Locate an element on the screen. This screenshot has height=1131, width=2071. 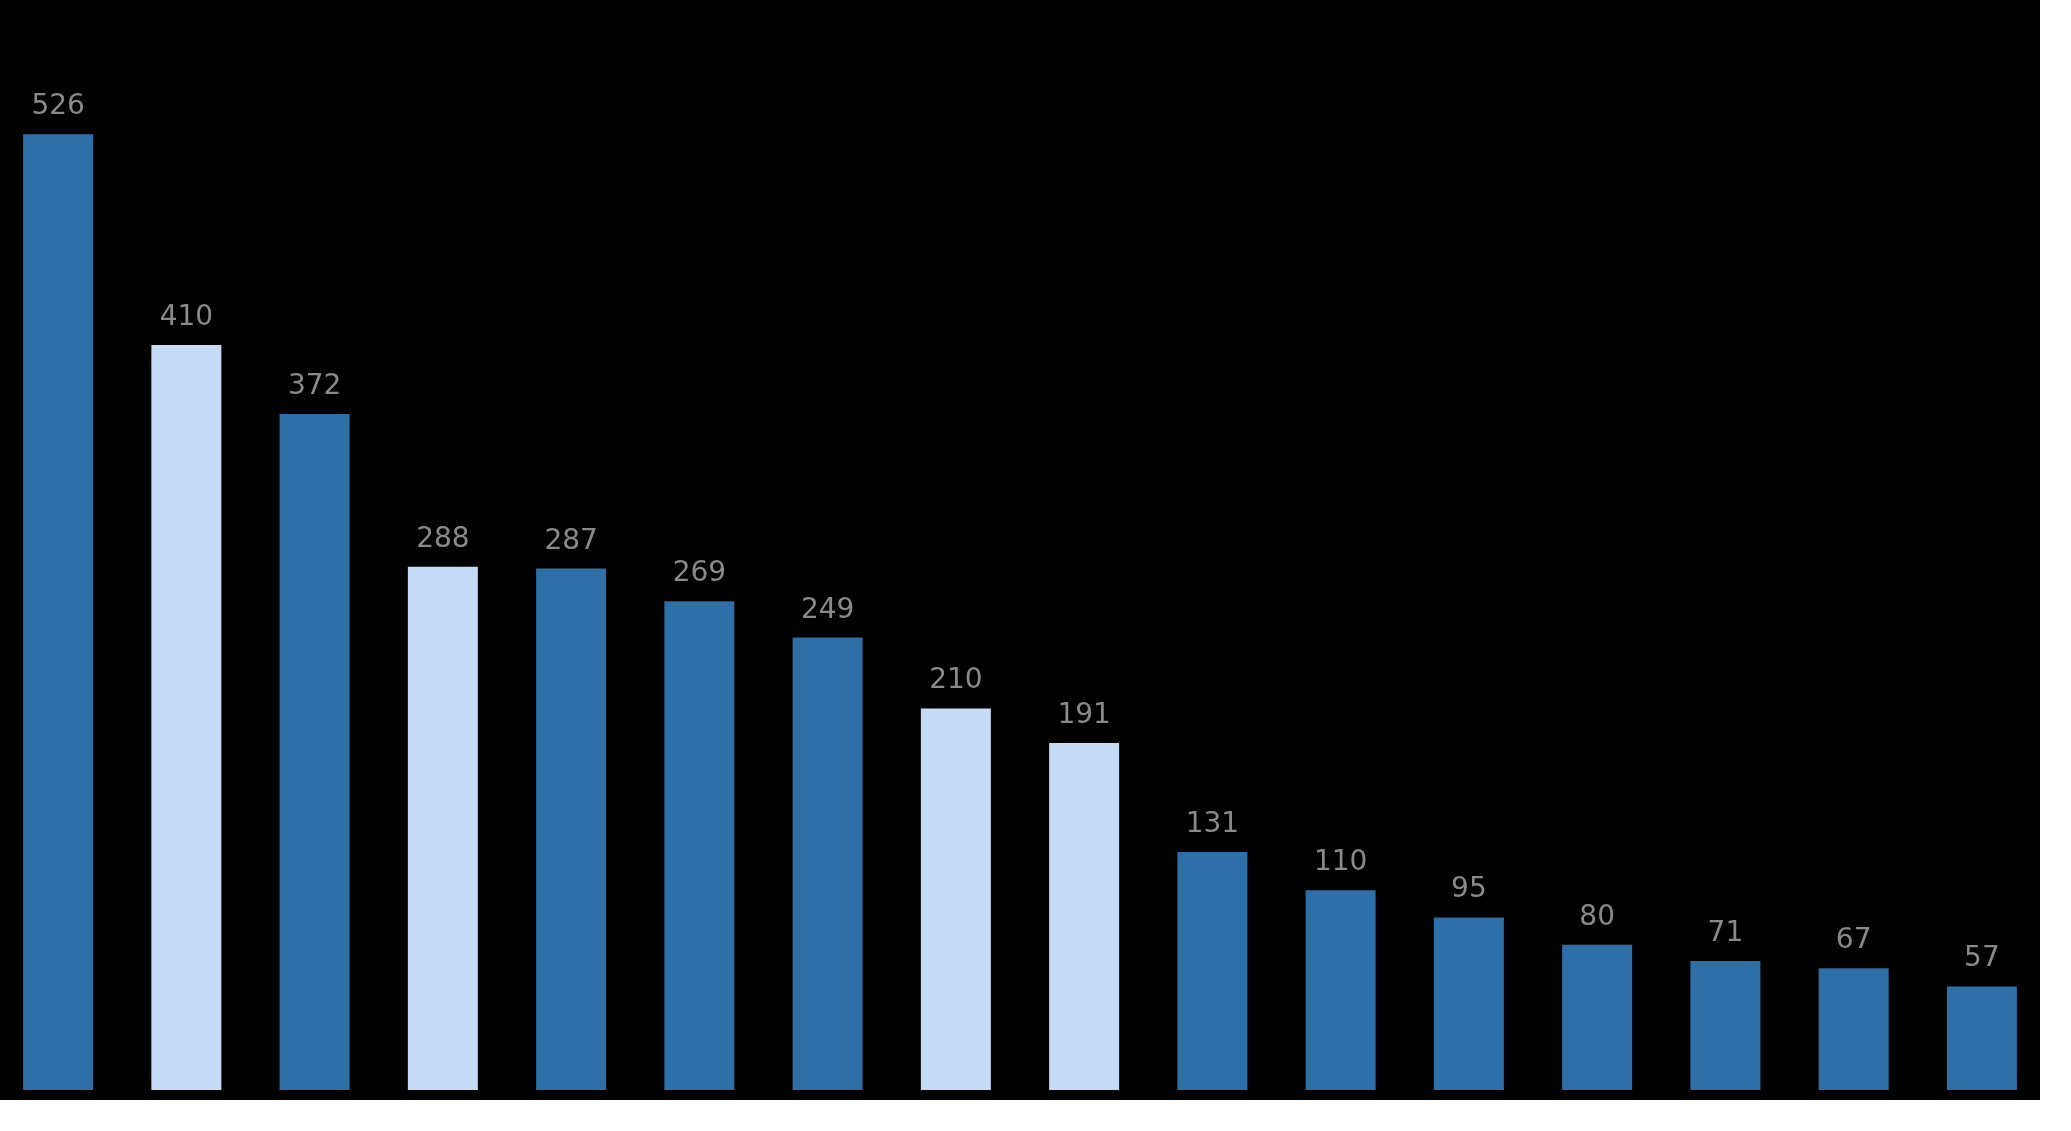
data-label: 71 is located at coordinates (1725, 931).